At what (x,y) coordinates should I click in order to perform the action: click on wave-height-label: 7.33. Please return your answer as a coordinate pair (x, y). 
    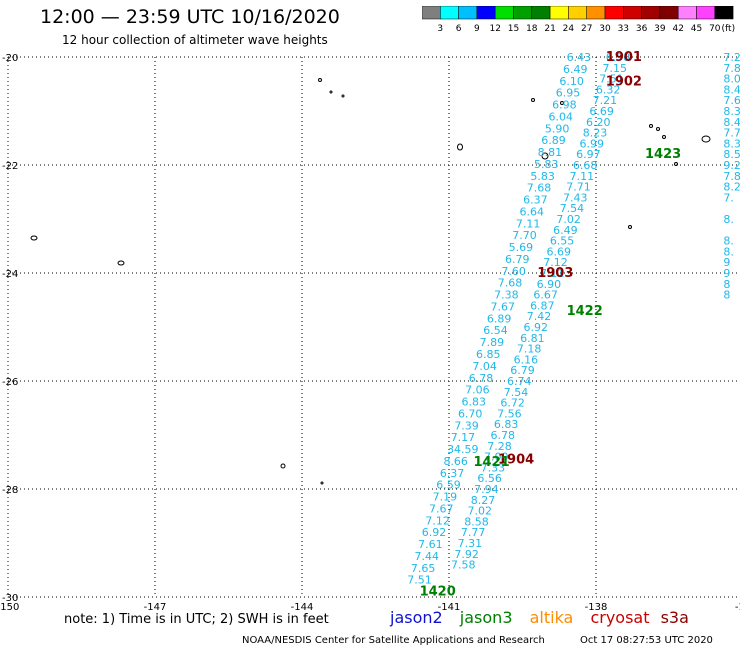
    Looking at the image, I should click on (493, 467).